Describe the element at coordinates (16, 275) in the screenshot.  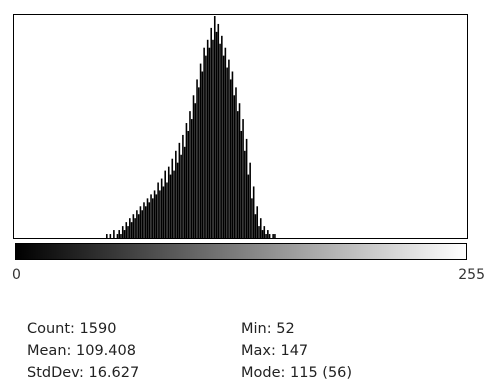
I see `axis-min-label: 0` at that location.